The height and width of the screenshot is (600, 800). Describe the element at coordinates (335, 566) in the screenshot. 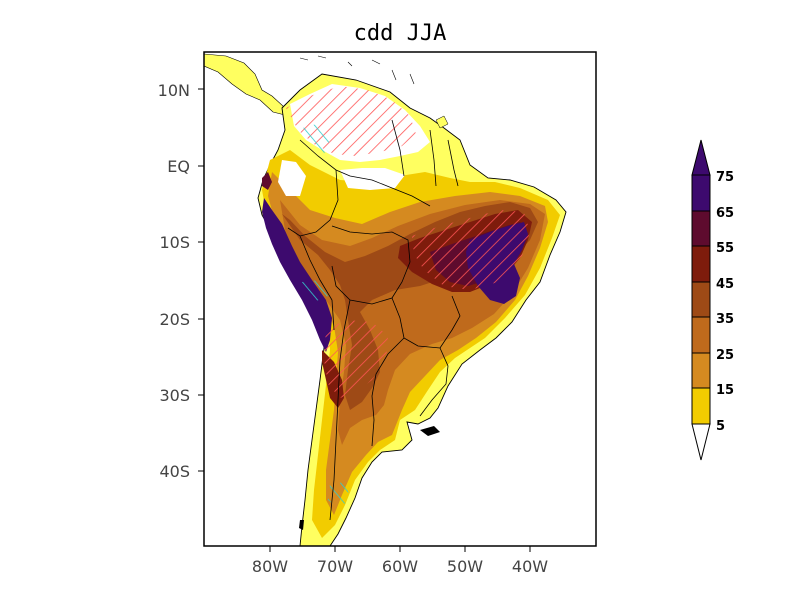

I see `lon-label: 70W` at that location.